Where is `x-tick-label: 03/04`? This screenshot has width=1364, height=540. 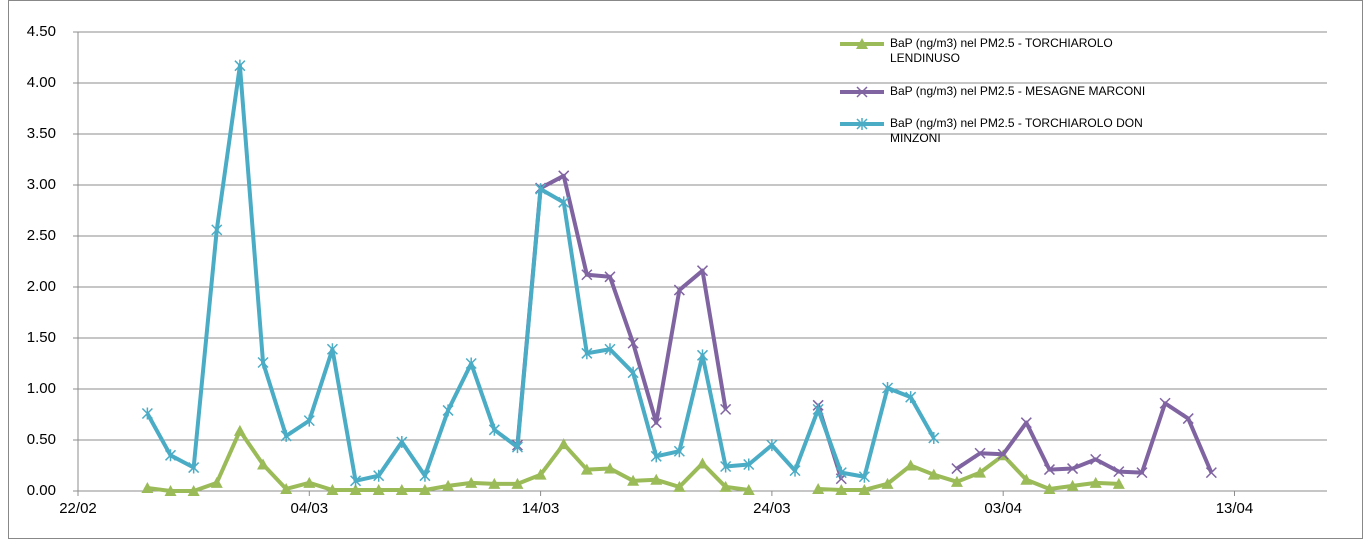
x-tick-label: 03/04 is located at coordinates (1003, 508).